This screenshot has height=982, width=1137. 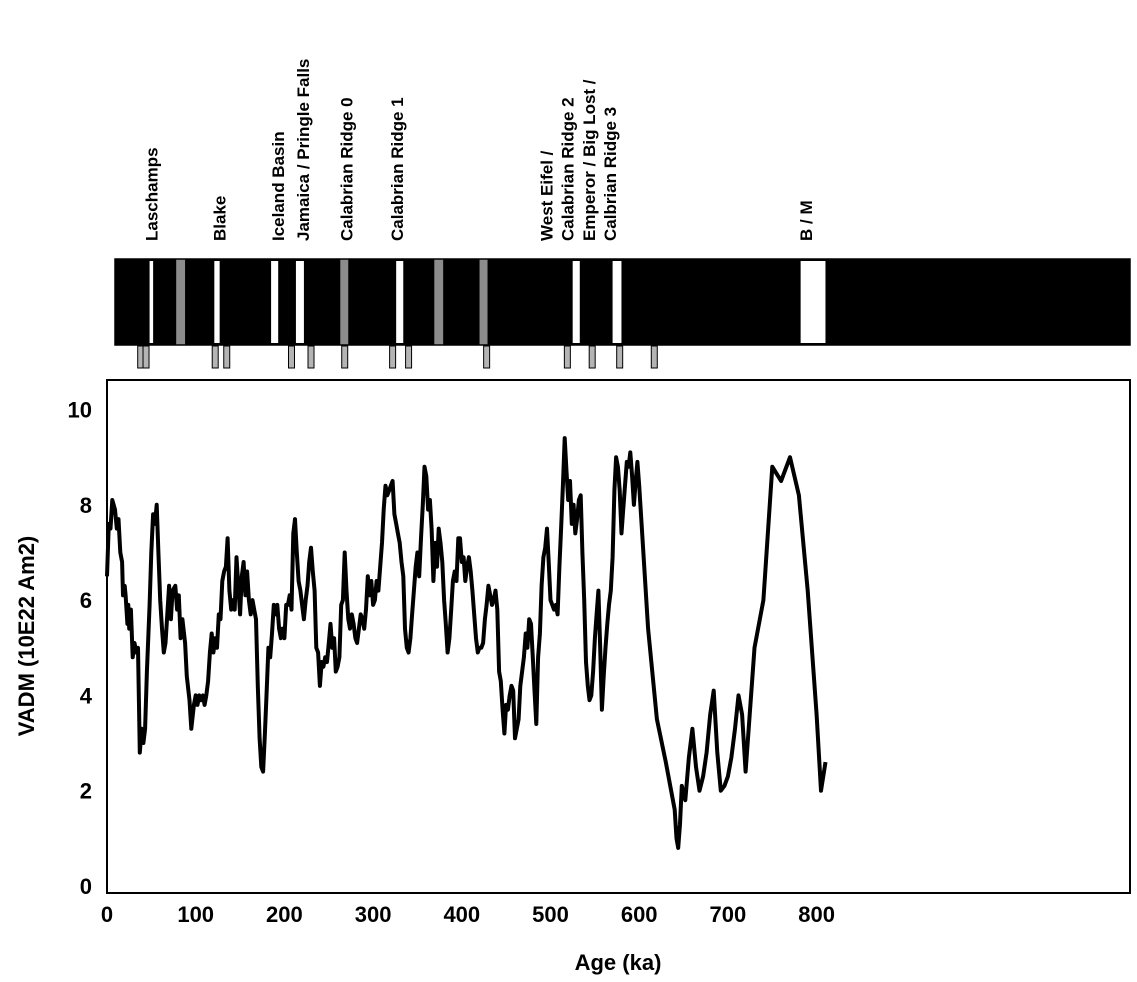 What do you see at coordinates (728, 914) in the screenshot?
I see `x-tick-label: 700` at bounding box center [728, 914].